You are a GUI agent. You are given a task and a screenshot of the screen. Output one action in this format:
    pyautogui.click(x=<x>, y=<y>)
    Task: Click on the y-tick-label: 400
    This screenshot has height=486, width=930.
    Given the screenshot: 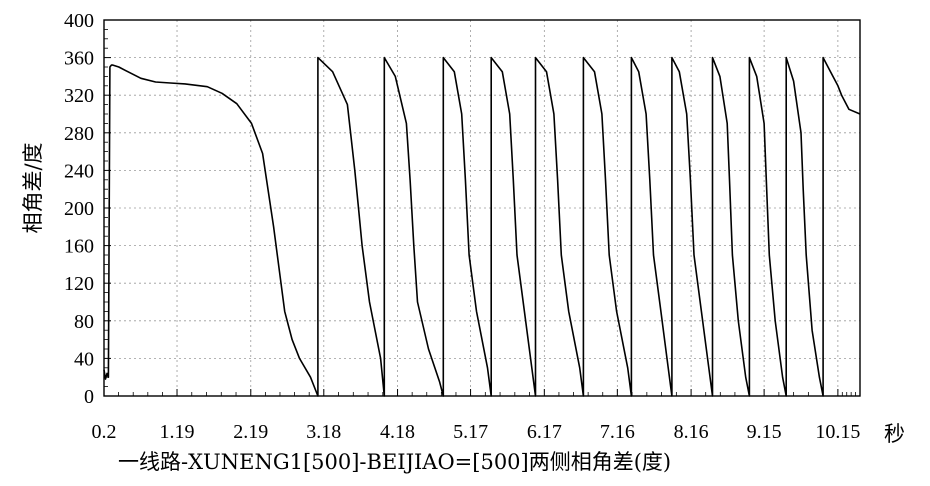 What is the action you would take?
    pyautogui.click(x=79, y=21)
    